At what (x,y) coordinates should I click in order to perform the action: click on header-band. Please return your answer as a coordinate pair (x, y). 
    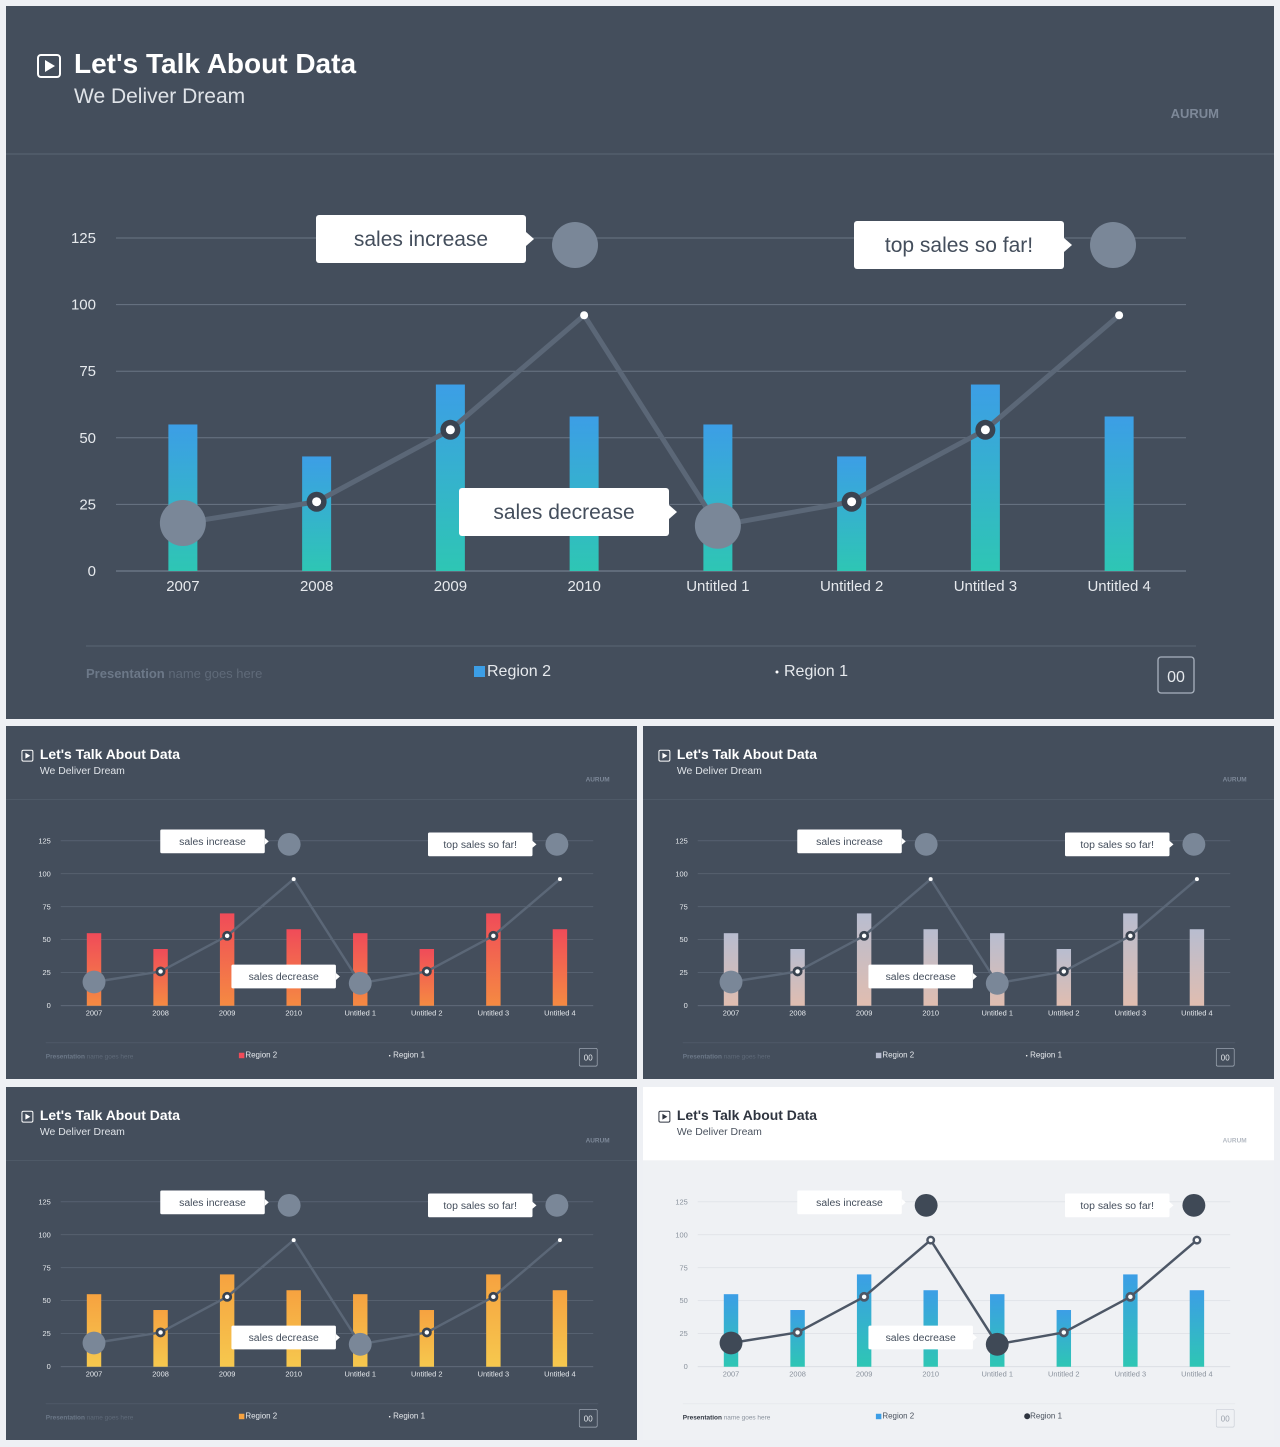
    Looking at the image, I should click on (958, 1124).